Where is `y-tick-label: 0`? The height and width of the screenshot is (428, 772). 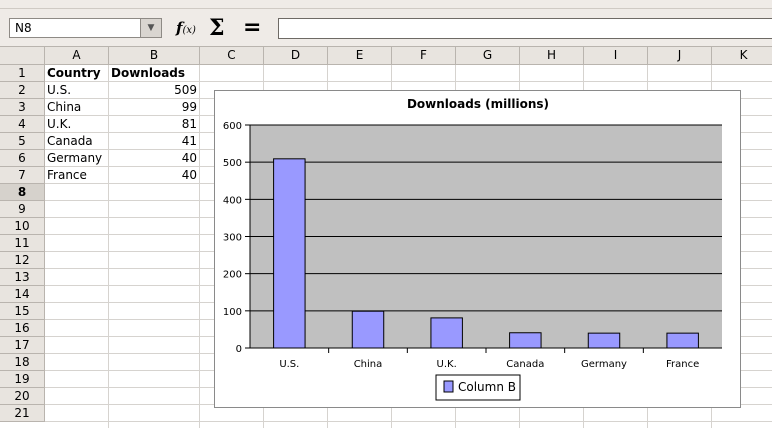 y-tick-label: 0 is located at coordinates (239, 349).